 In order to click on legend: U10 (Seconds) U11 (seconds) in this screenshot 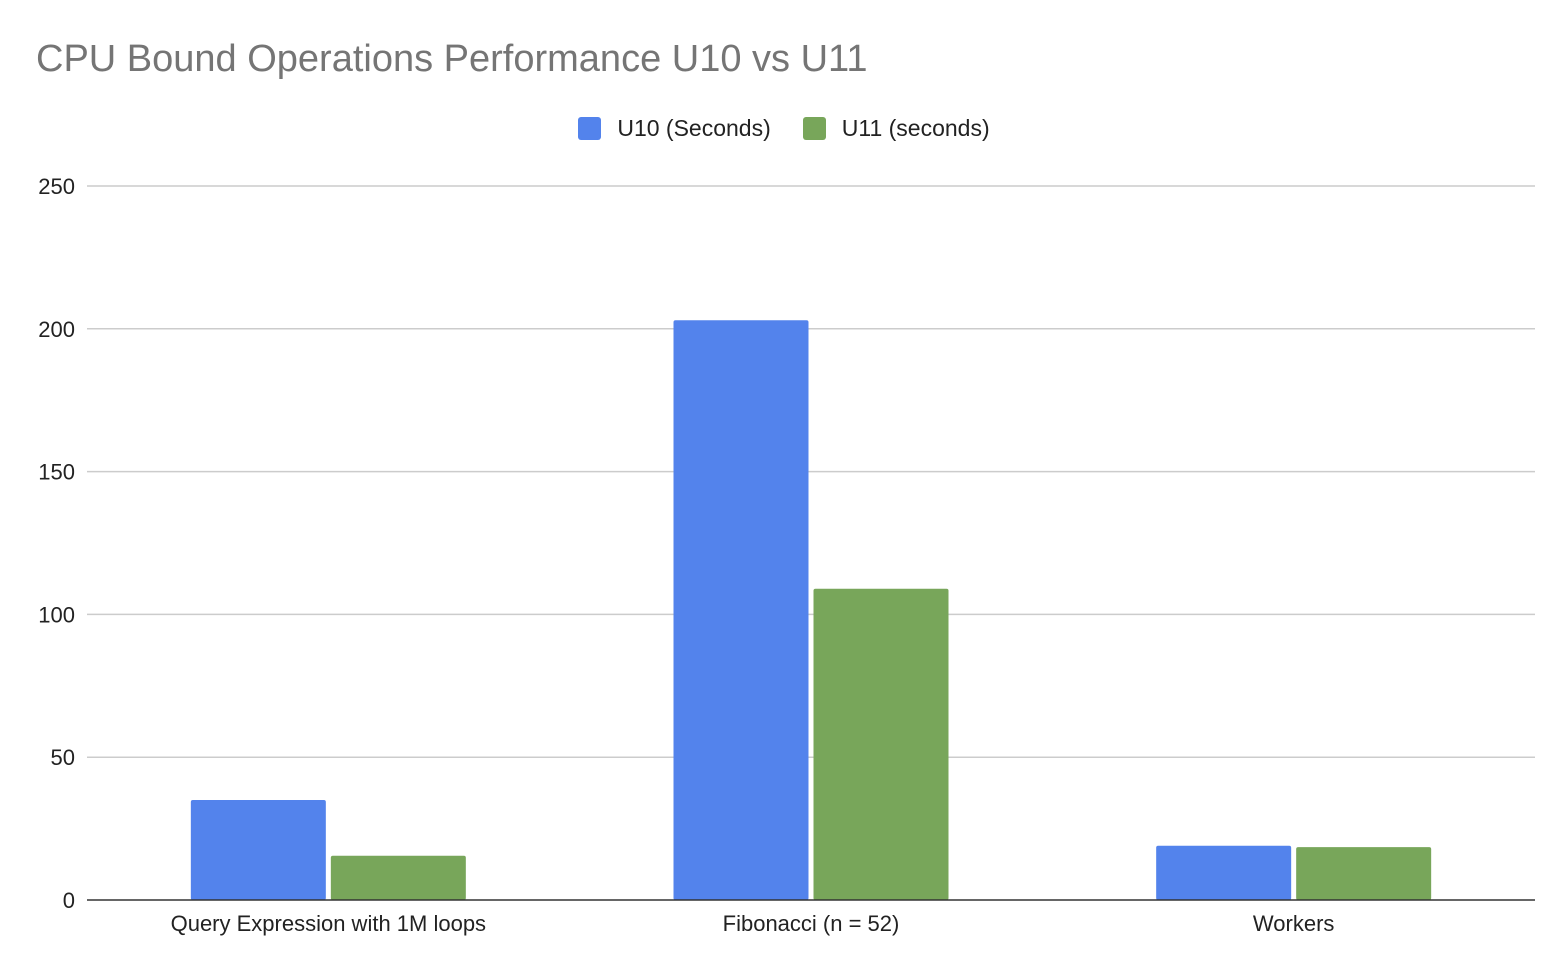, I will do `click(784, 128)`.